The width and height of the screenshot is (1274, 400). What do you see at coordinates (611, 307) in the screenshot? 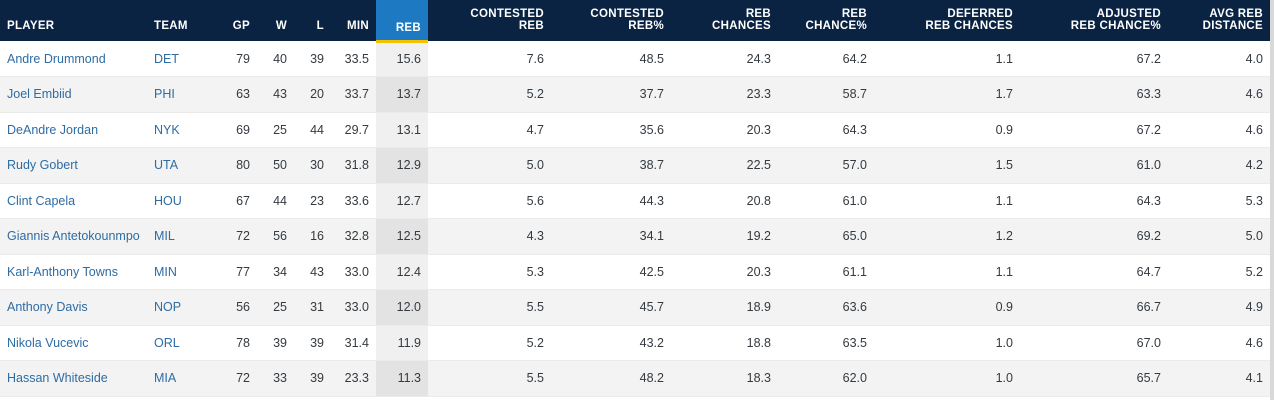
I see `cell-contested-reb-pct: 45.7` at bounding box center [611, 307].